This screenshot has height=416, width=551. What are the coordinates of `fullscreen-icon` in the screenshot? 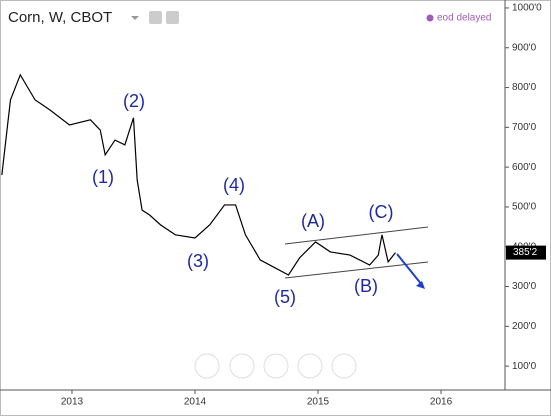 It's located at (172, 17).